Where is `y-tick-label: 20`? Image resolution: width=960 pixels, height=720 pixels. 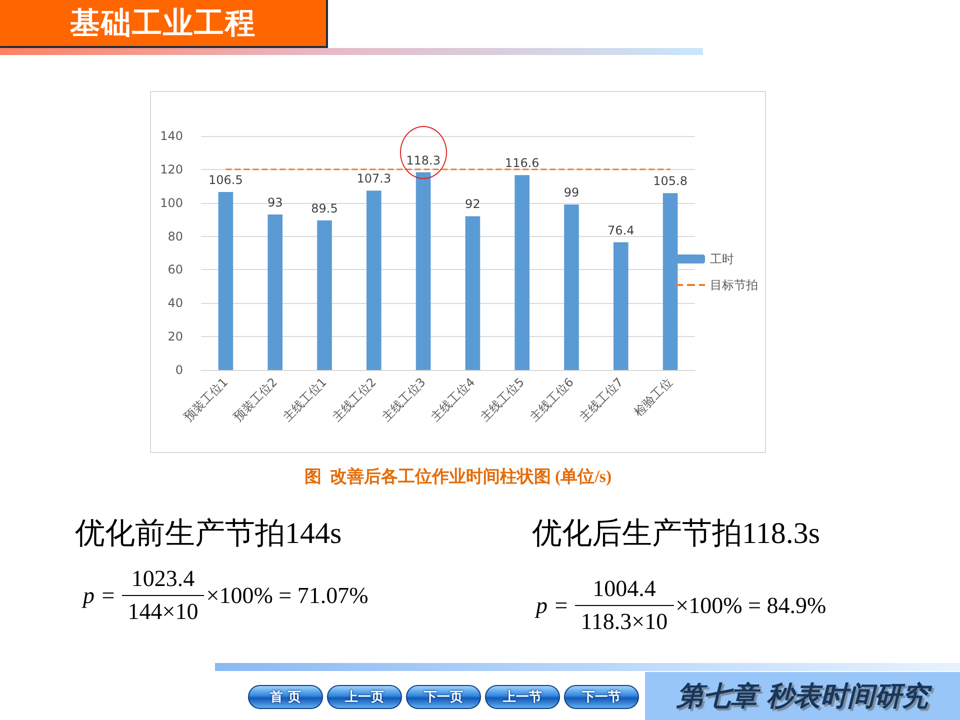 y-tick-label: 20 is located at coordinates (175, 337).